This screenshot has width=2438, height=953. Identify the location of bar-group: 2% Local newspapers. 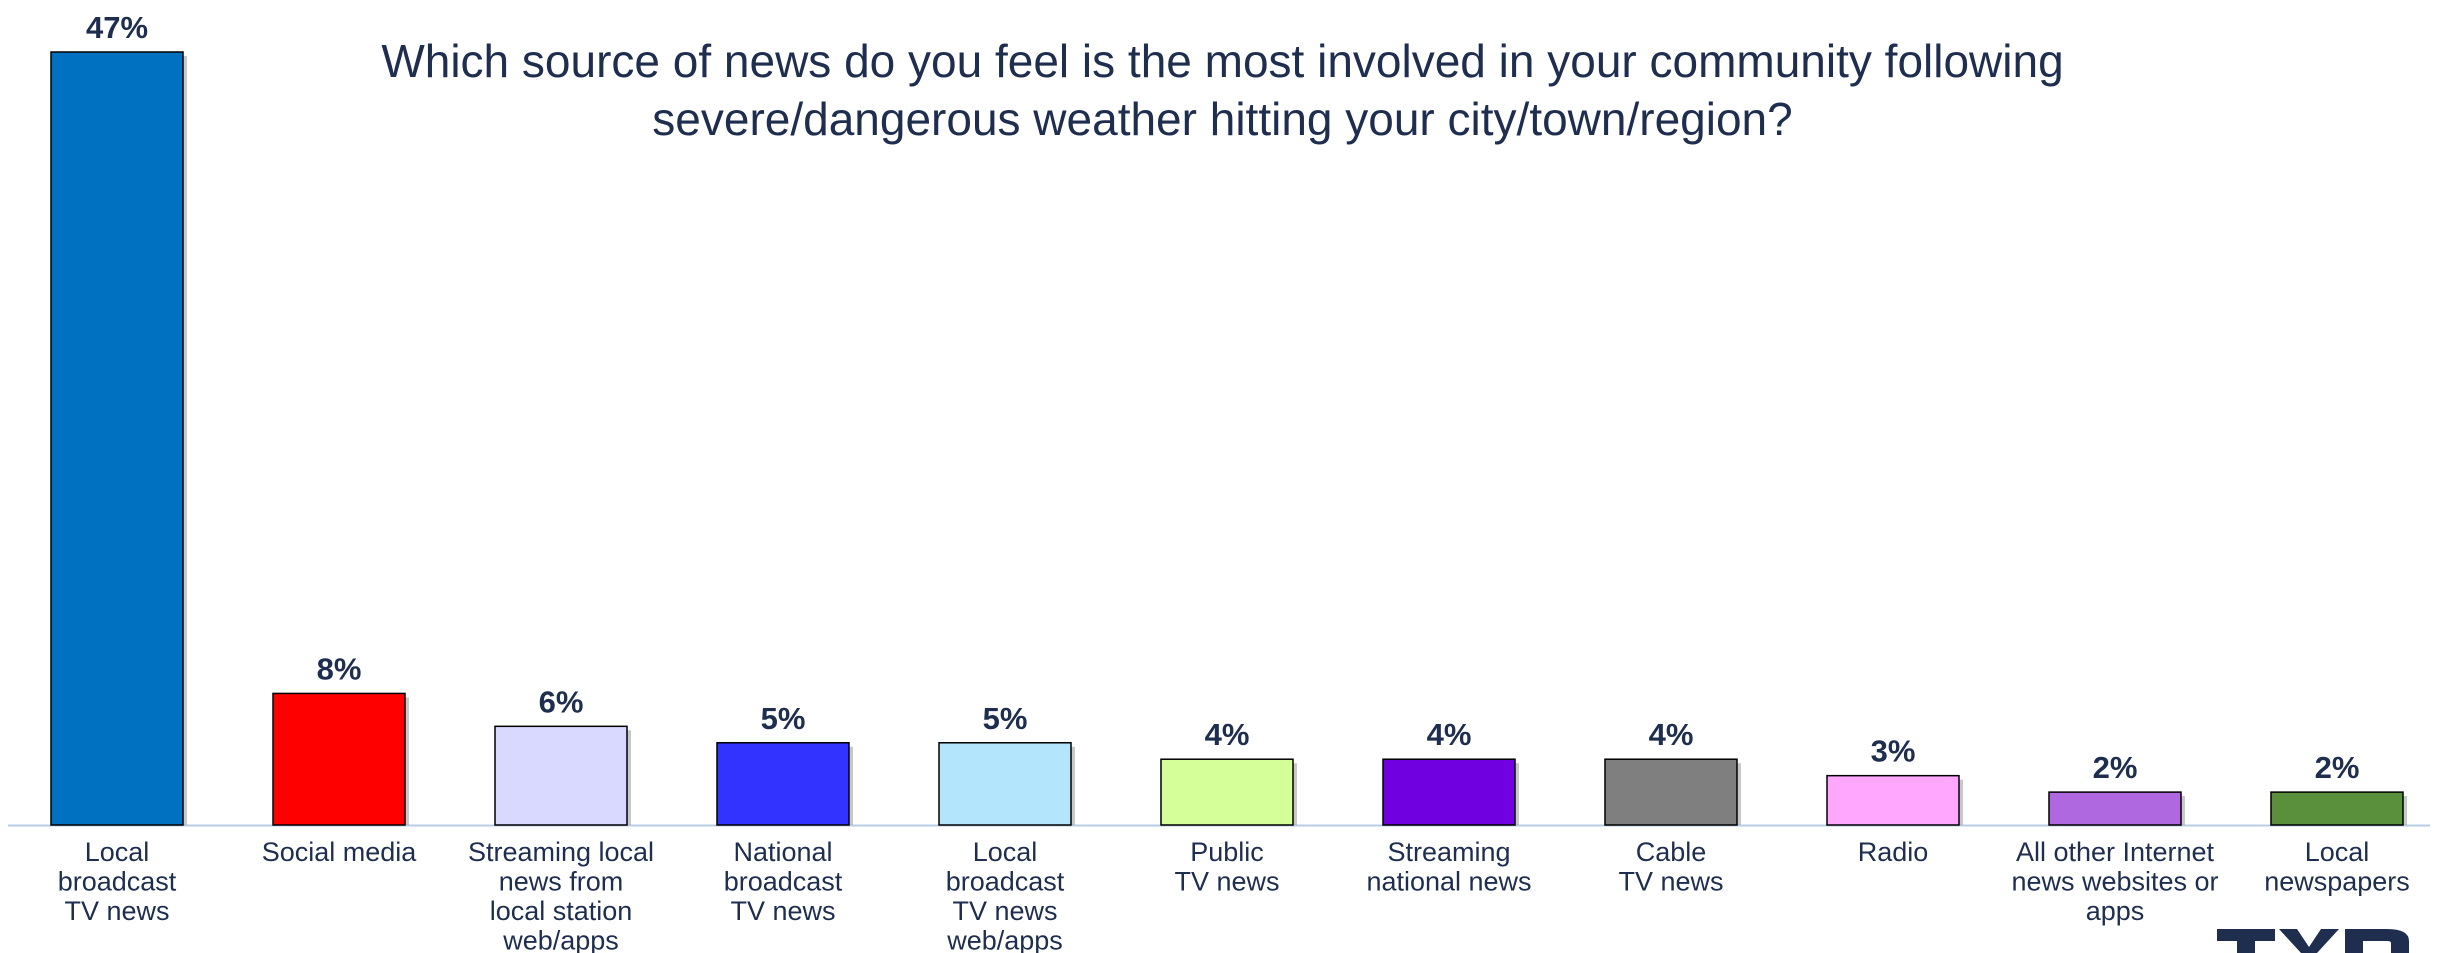
(2337, 823).